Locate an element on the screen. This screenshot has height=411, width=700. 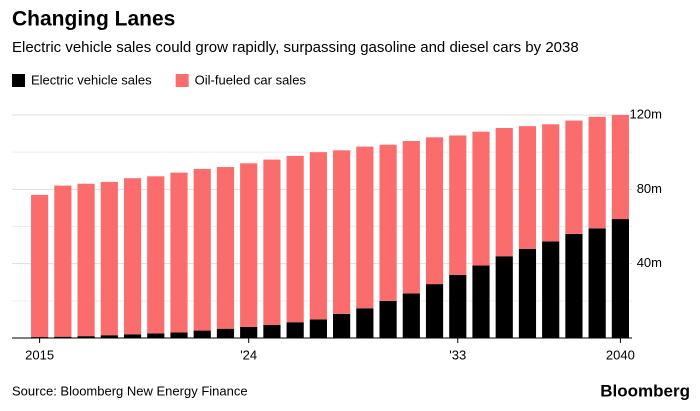
y-tick-label: 120m is located at coordinates (645, 113).